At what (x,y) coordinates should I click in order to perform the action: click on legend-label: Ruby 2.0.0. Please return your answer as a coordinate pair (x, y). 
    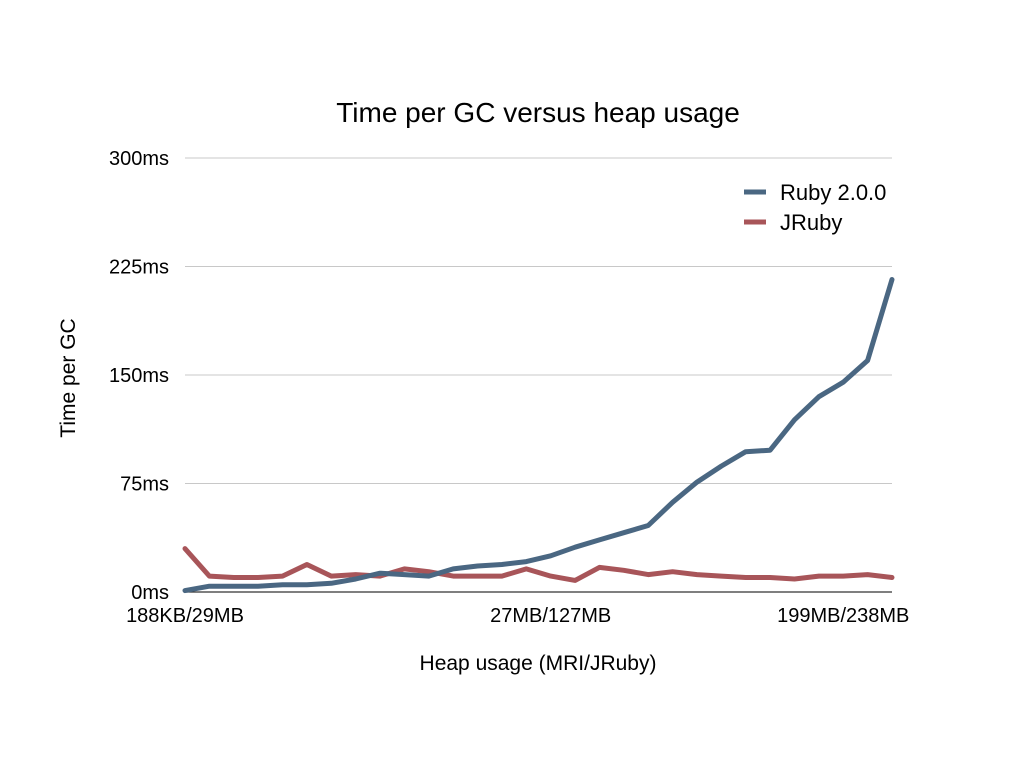
    Looking at the image, I should click on (833, 192).